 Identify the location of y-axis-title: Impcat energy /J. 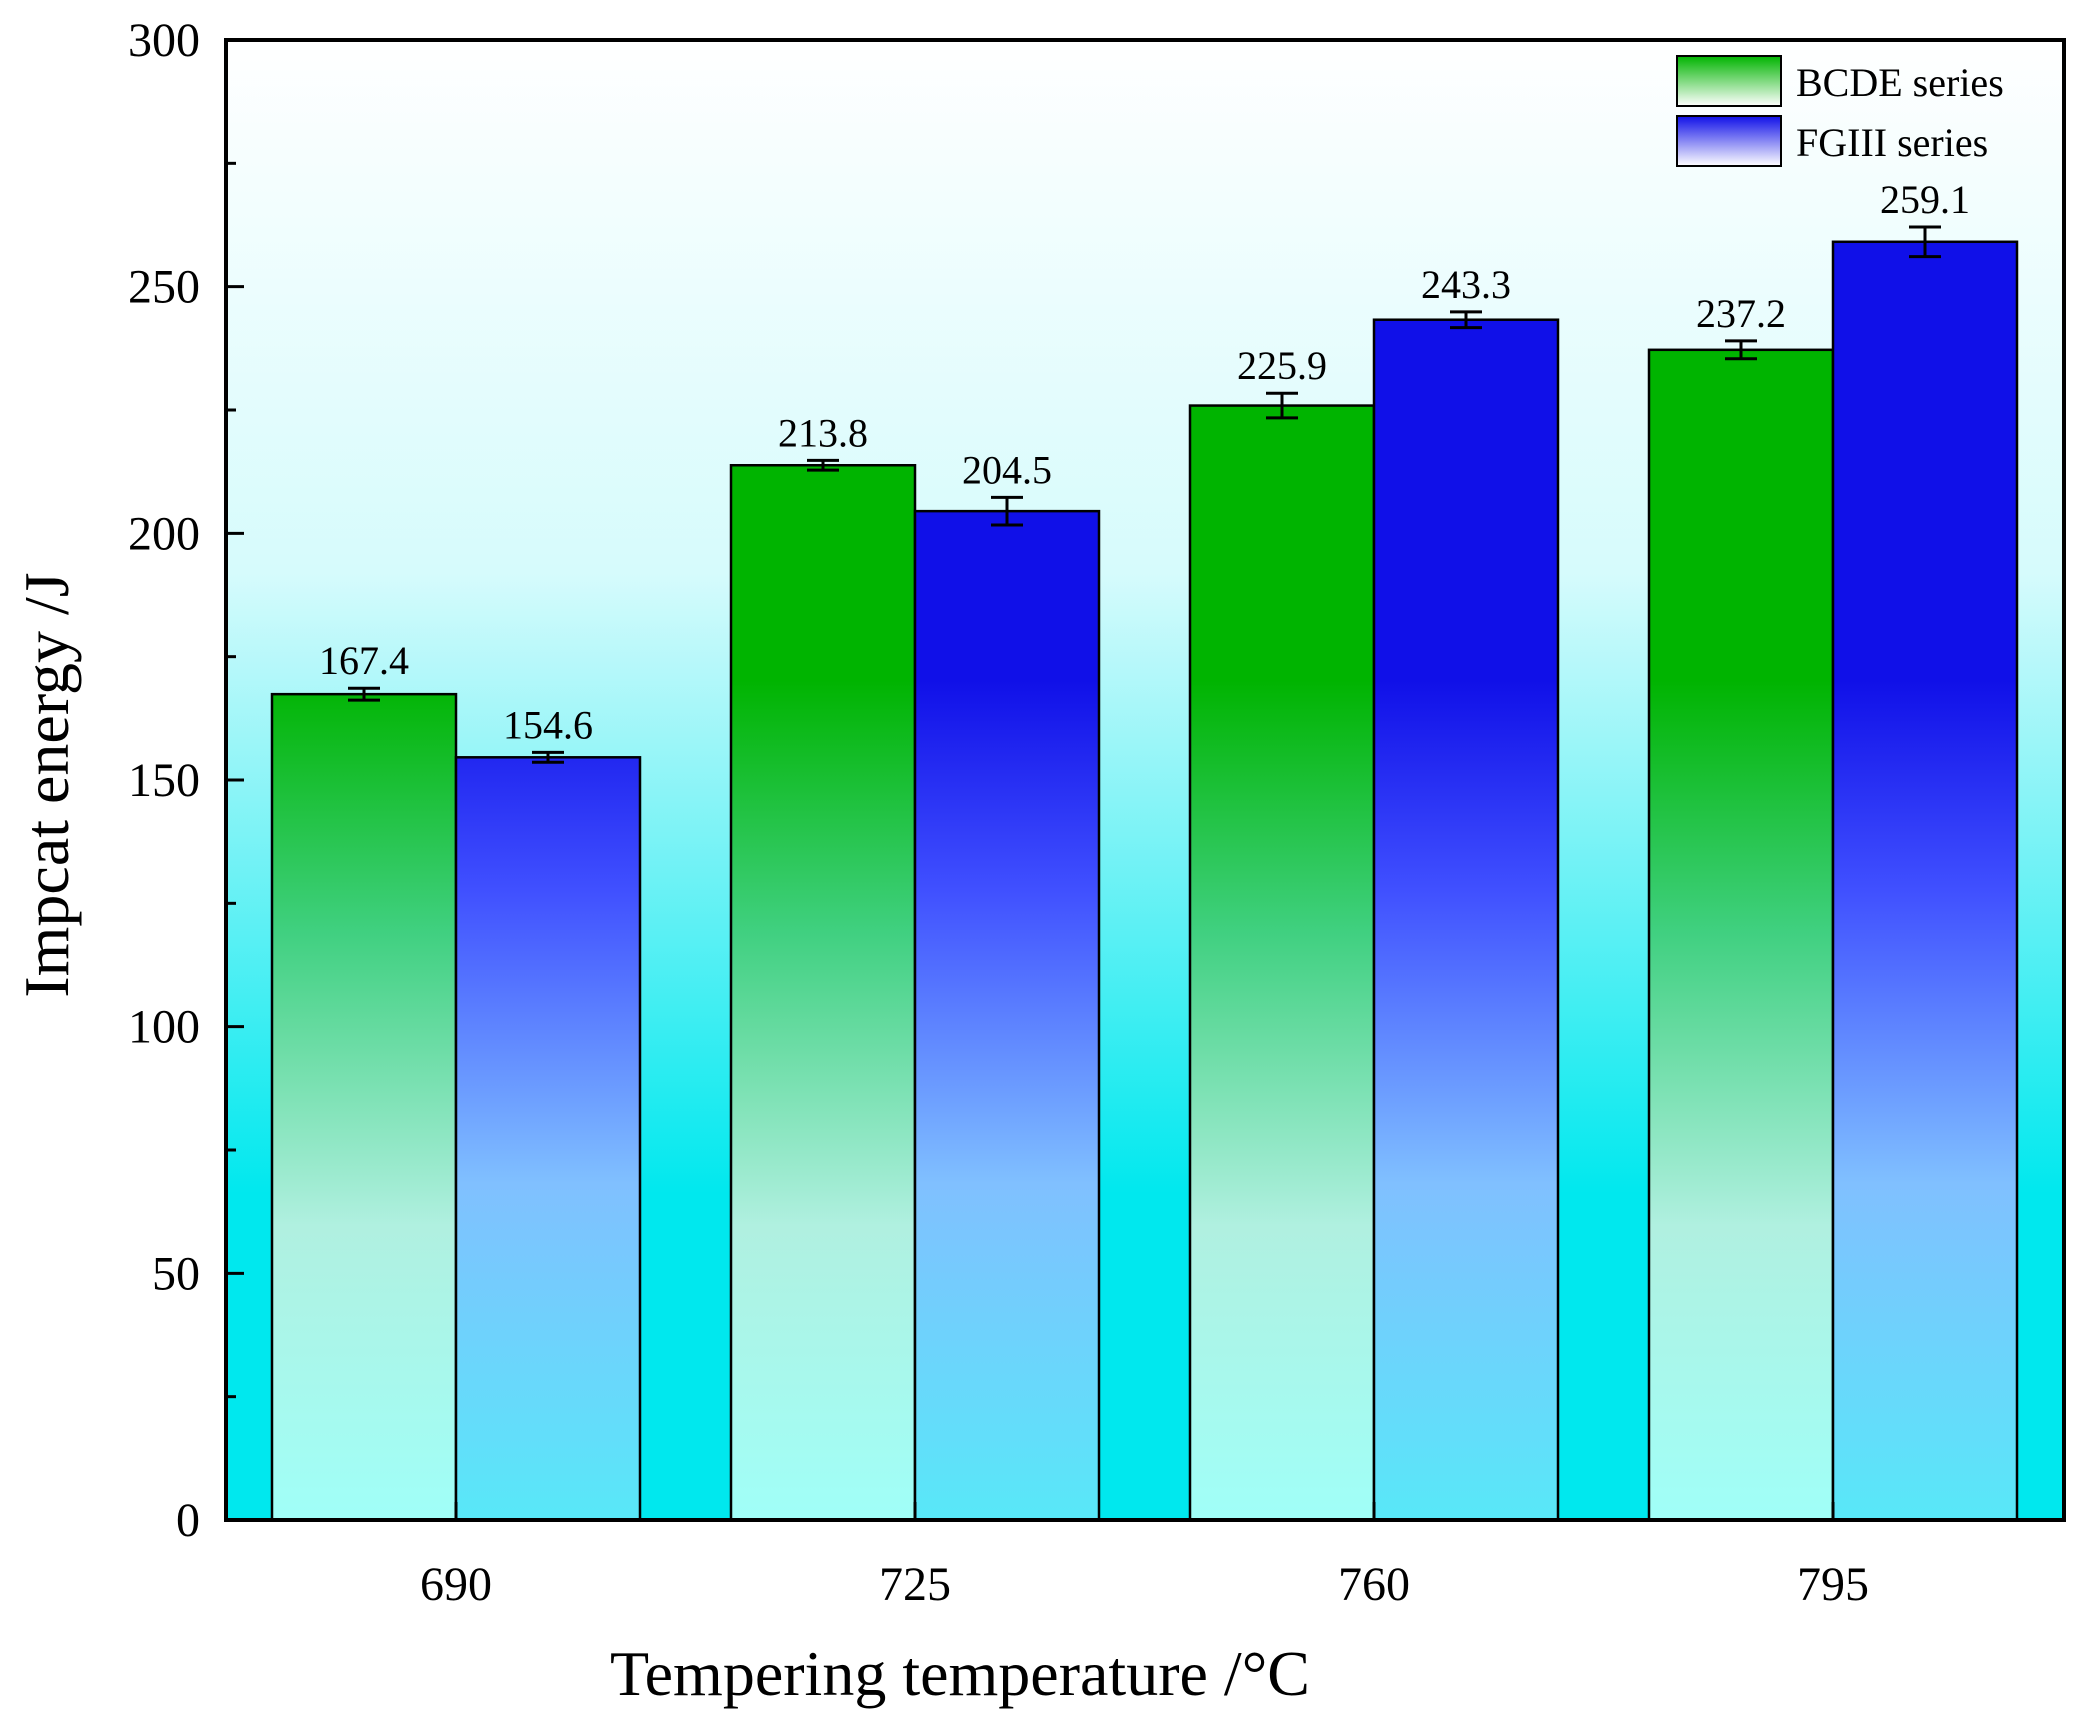
(46, 784).